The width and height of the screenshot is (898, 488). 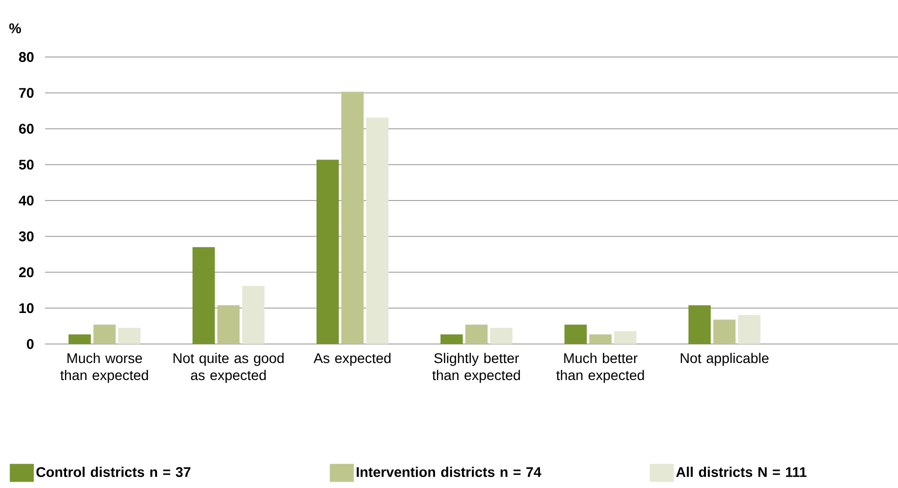 What do you see at coordinates (113, 472) in the screenshot?
I see `legend-label: Control districts n = 37` at bounding box center [113, 472].